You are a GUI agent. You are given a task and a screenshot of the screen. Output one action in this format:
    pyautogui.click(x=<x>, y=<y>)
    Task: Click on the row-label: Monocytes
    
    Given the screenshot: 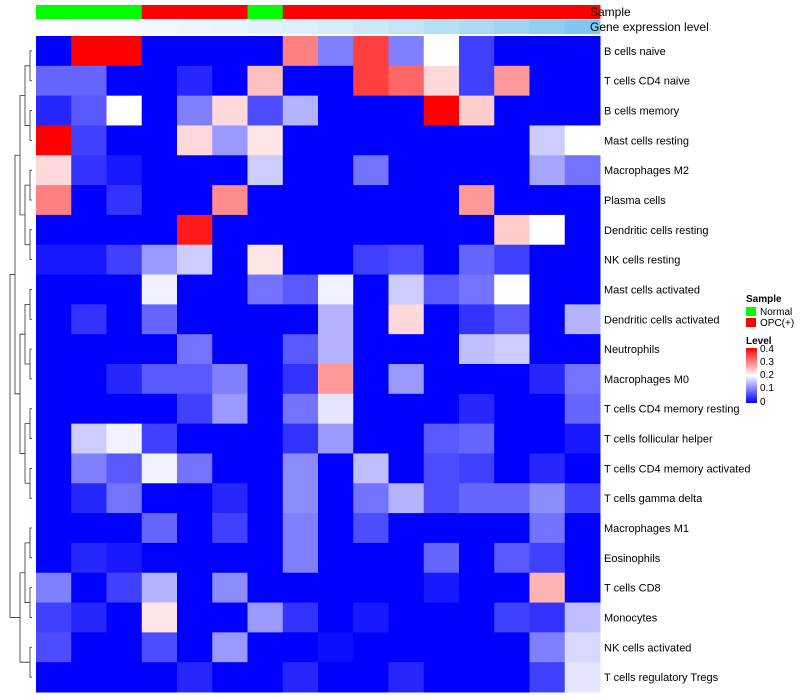 What is the action you would take?
    pyautogui.click(x=631, y=618)
    